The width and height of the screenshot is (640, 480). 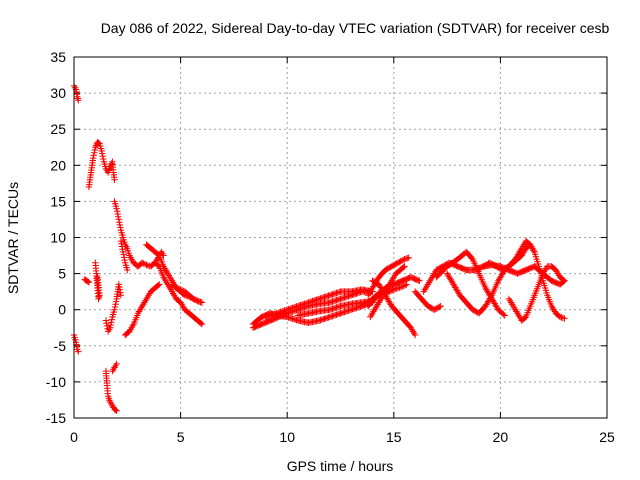 I want to click on y-tick-label: 25, so click(x=58, y=129).